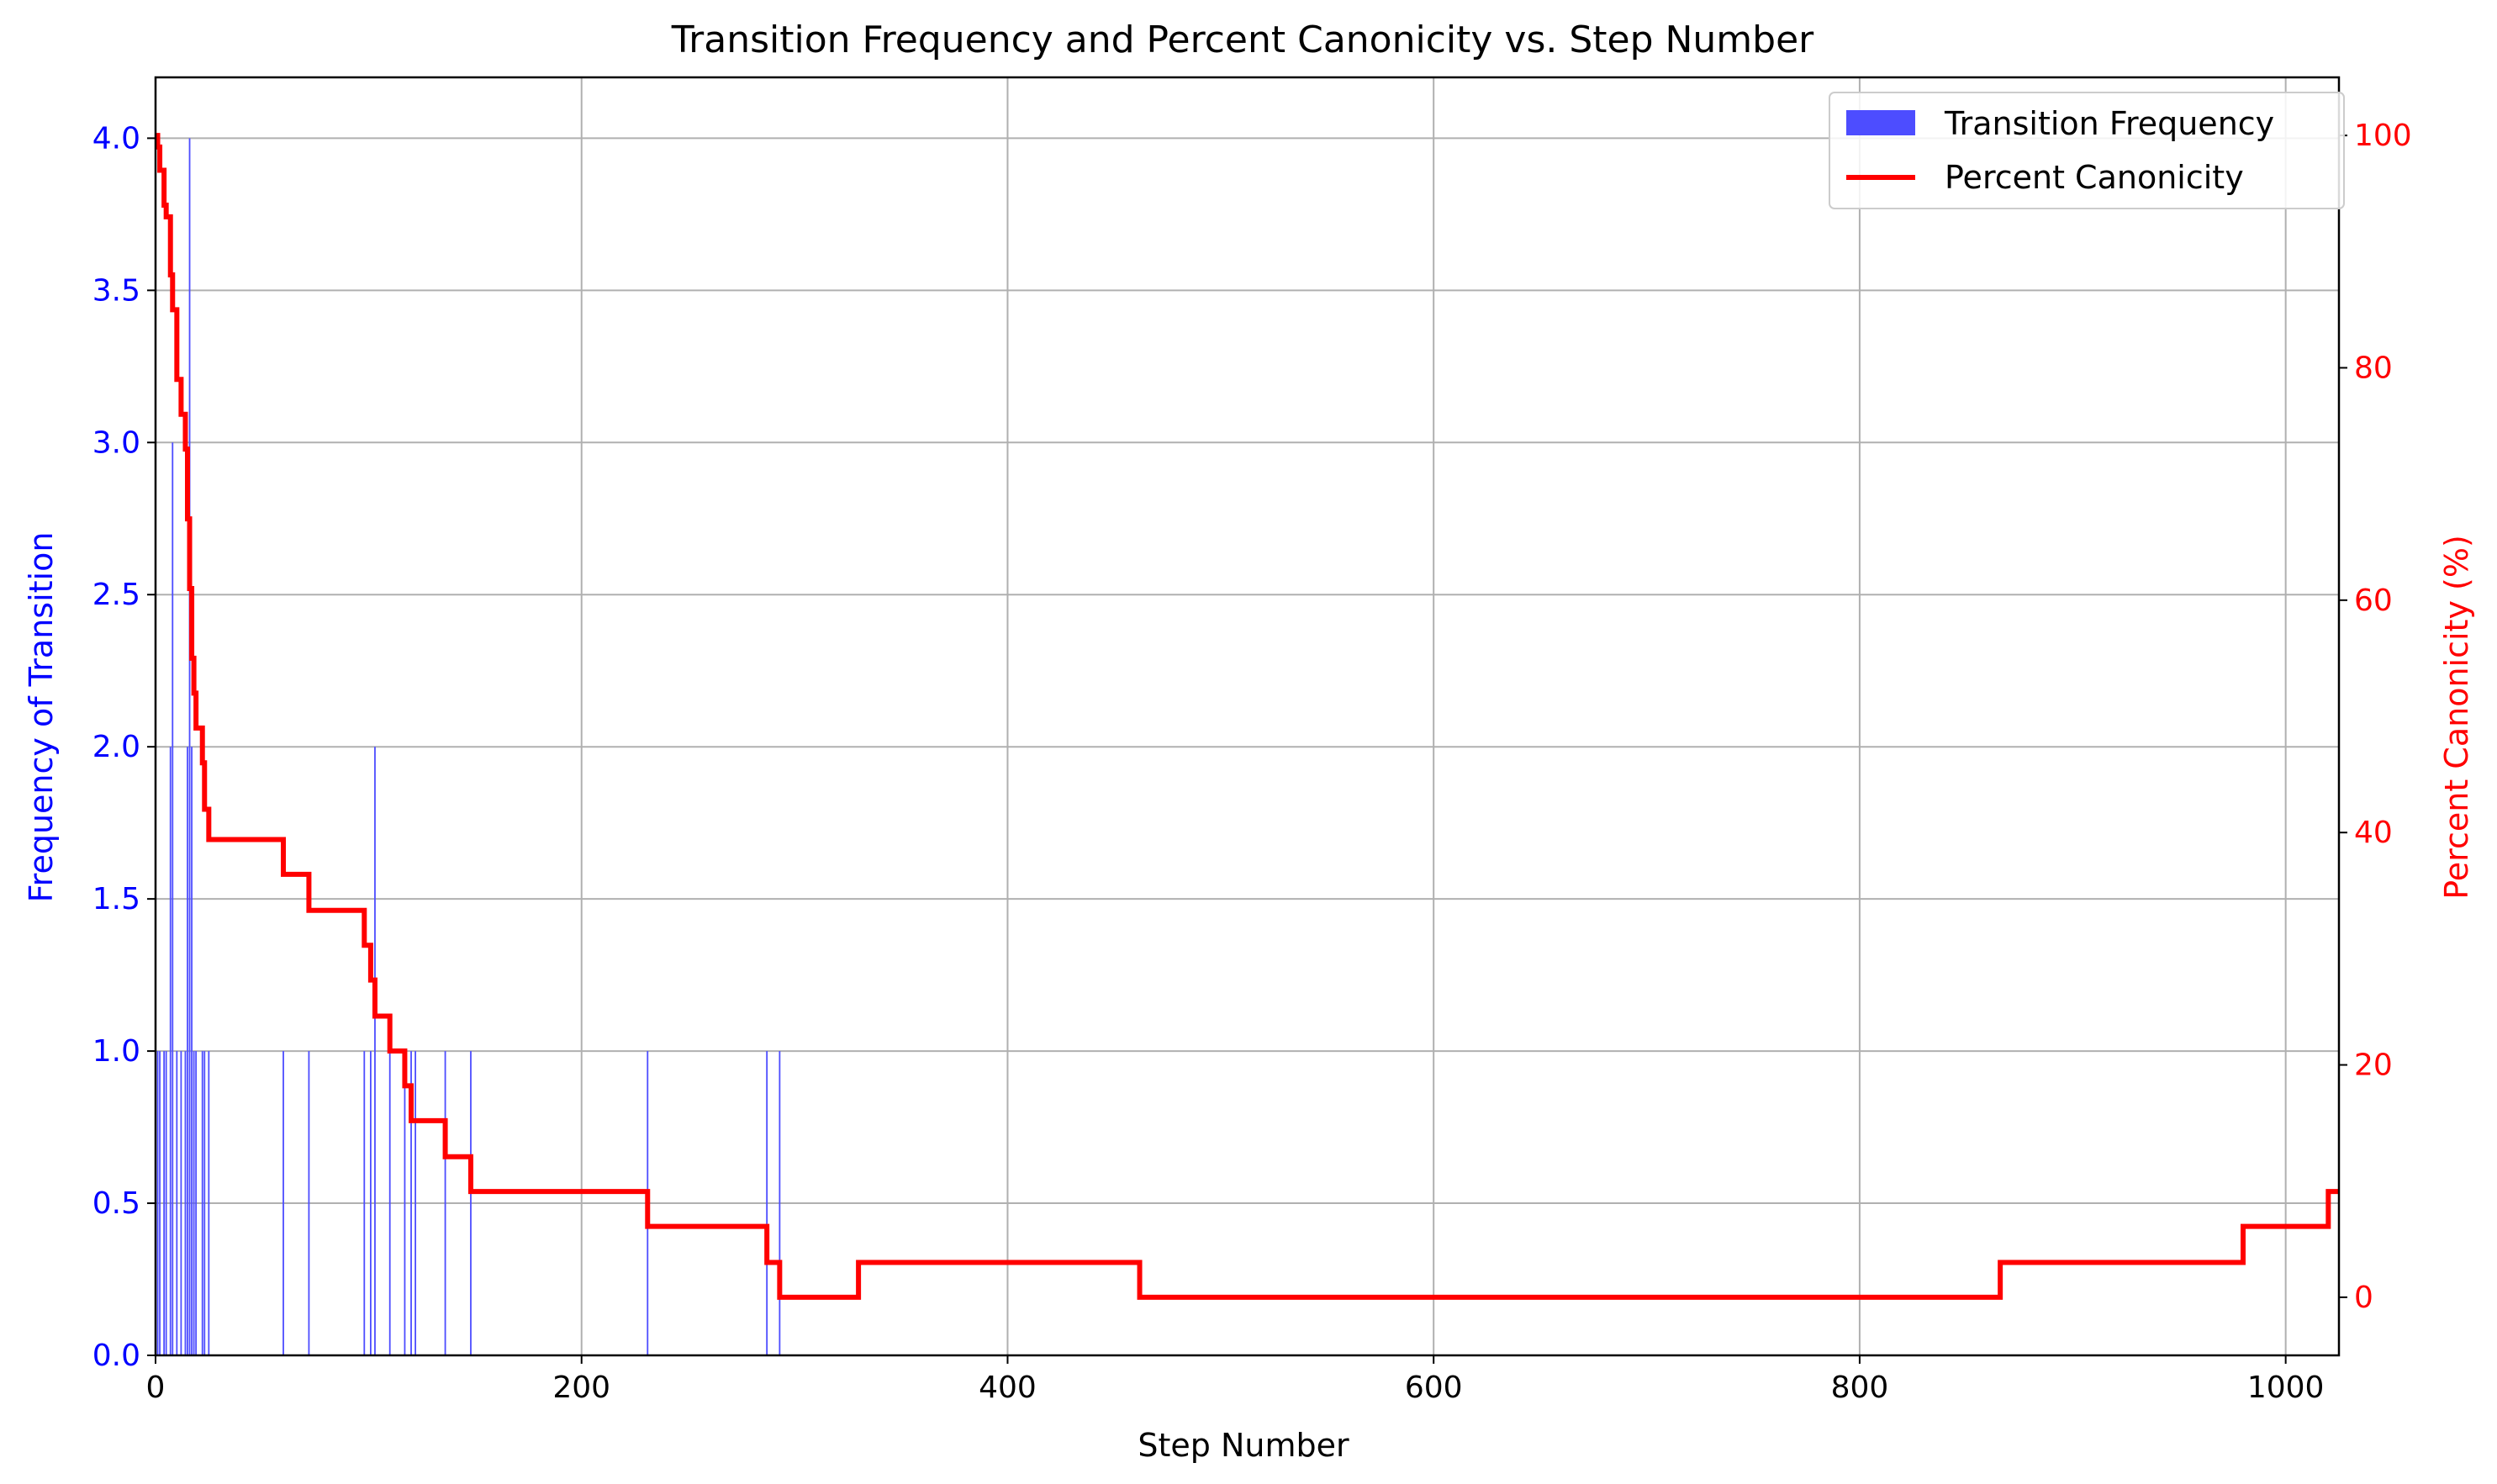 The height and width of the screenshot is (1484, 2497). I want to click on legend-swatch-bars, so click(1881, 122).